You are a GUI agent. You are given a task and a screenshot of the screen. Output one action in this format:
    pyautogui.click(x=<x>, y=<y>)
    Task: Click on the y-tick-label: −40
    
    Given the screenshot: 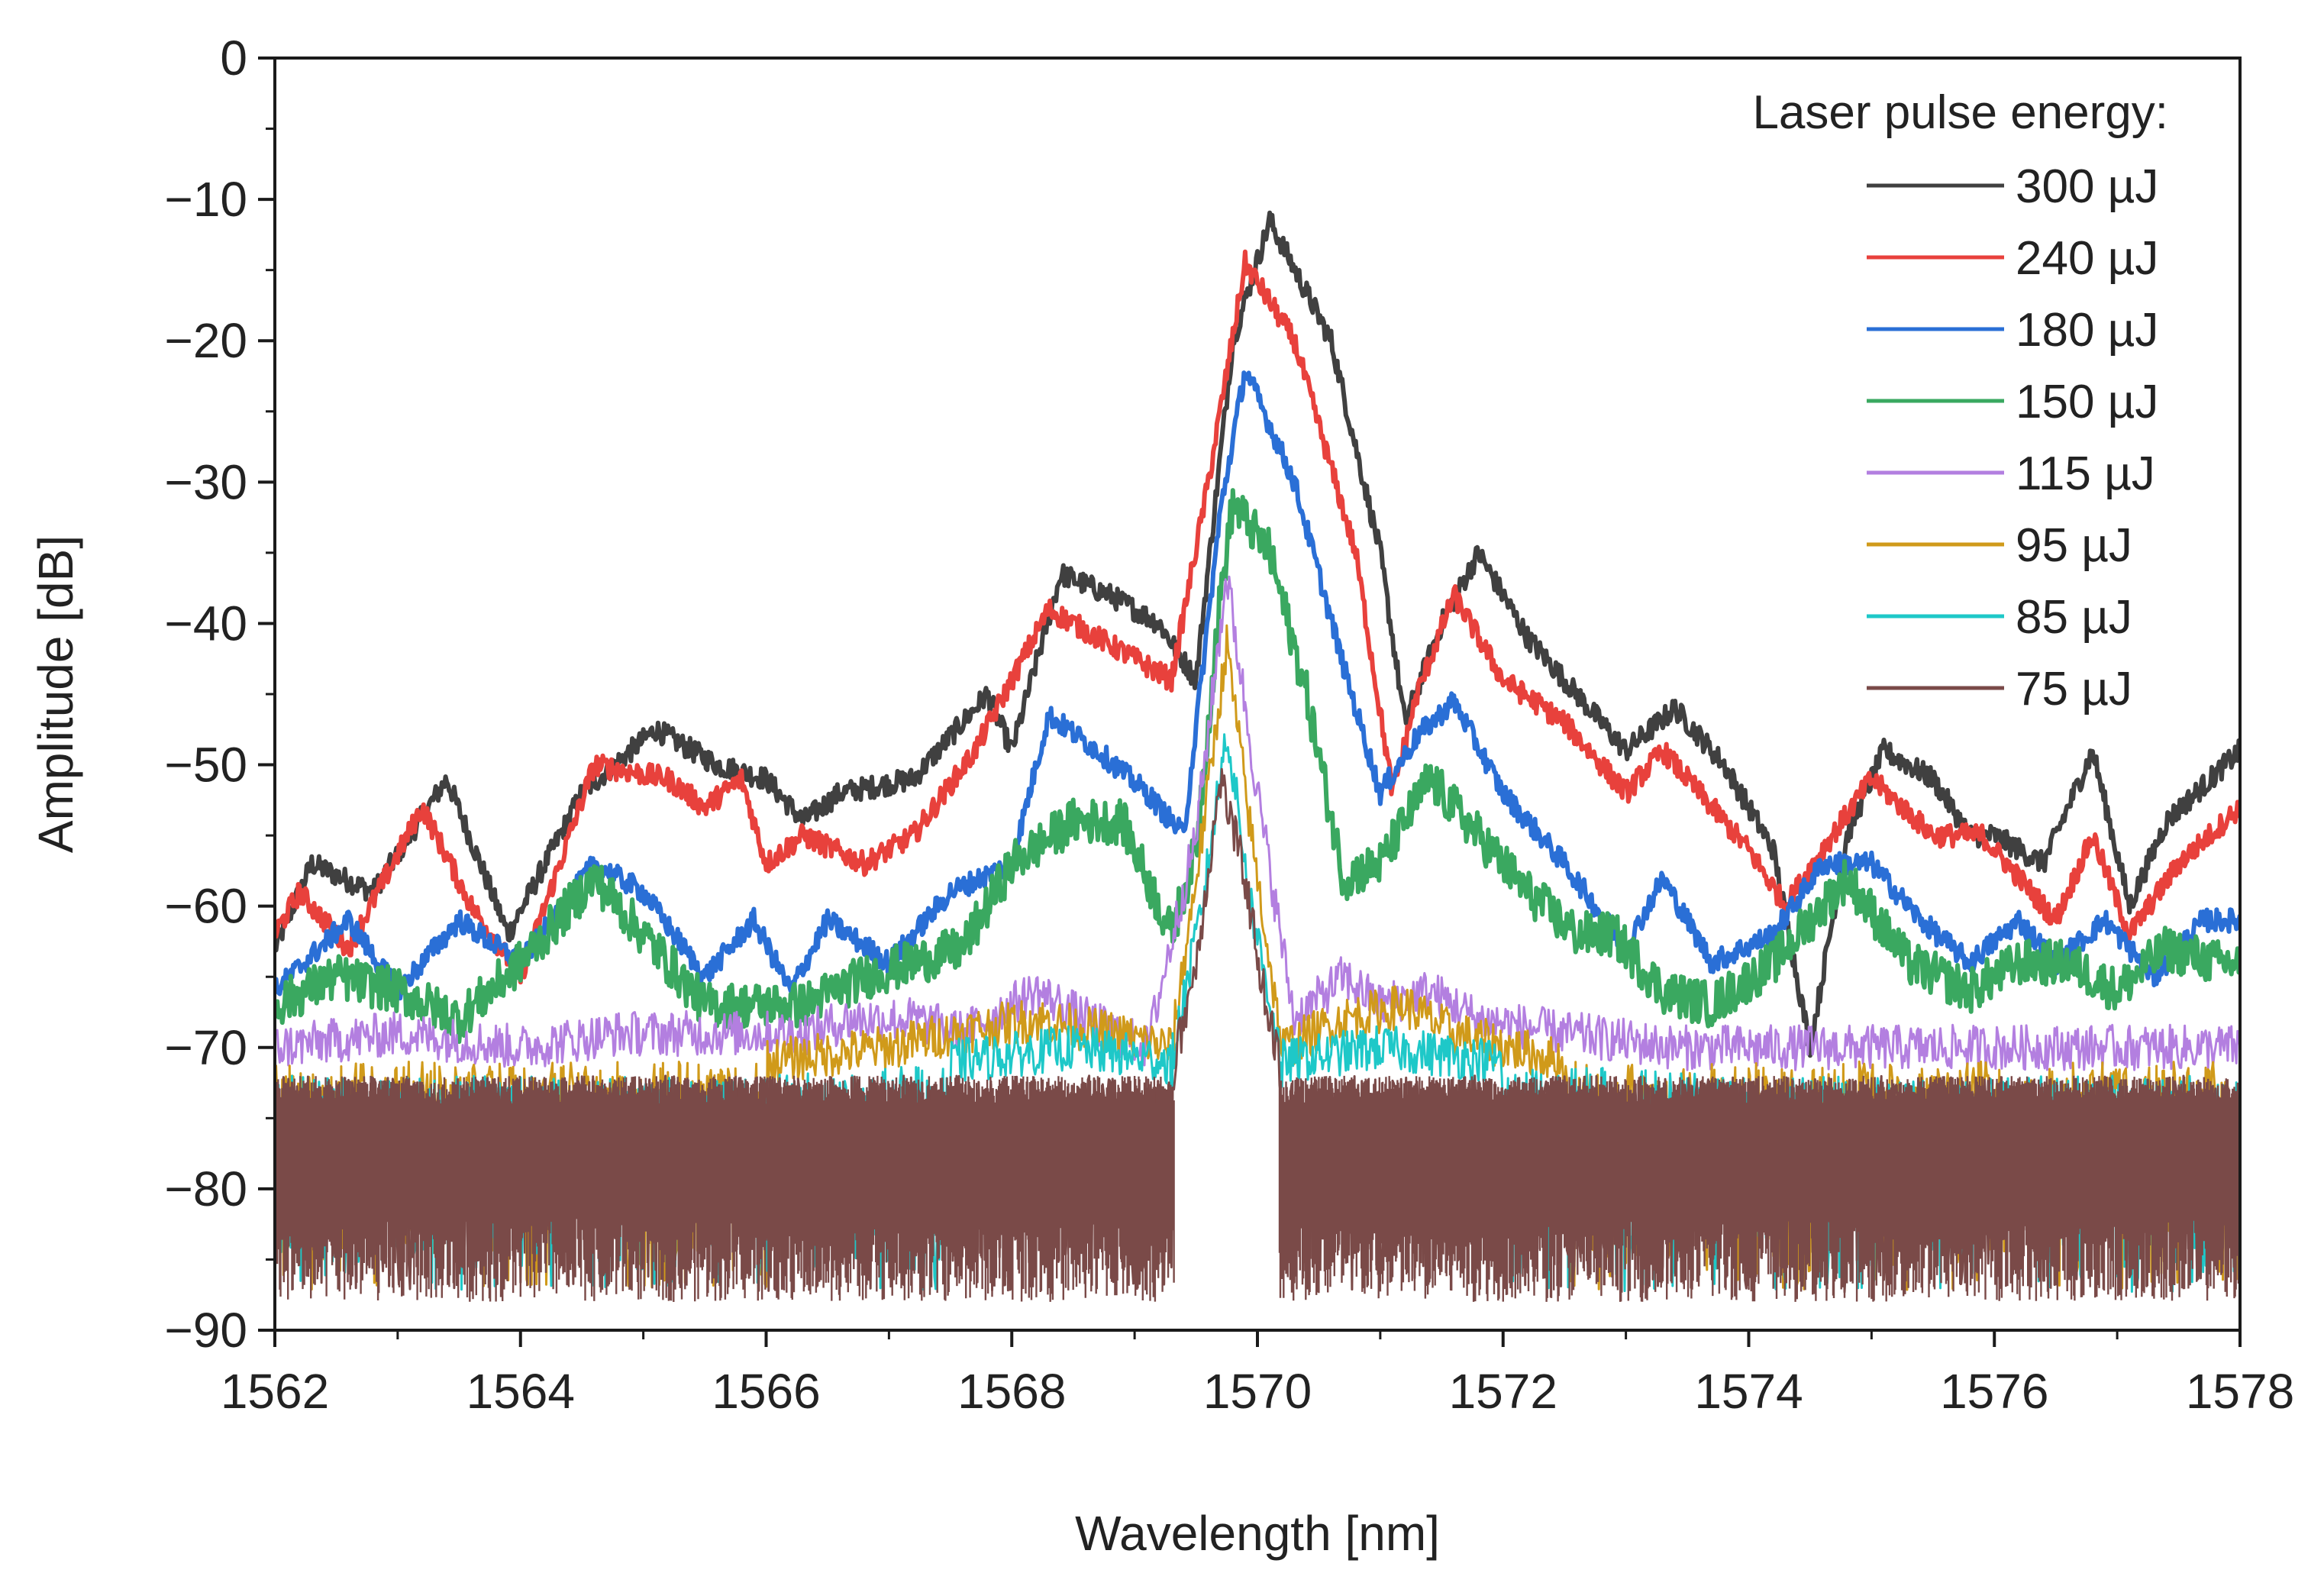 What is the action you would take?
    pyautogui.click(x=205, y=623)
    